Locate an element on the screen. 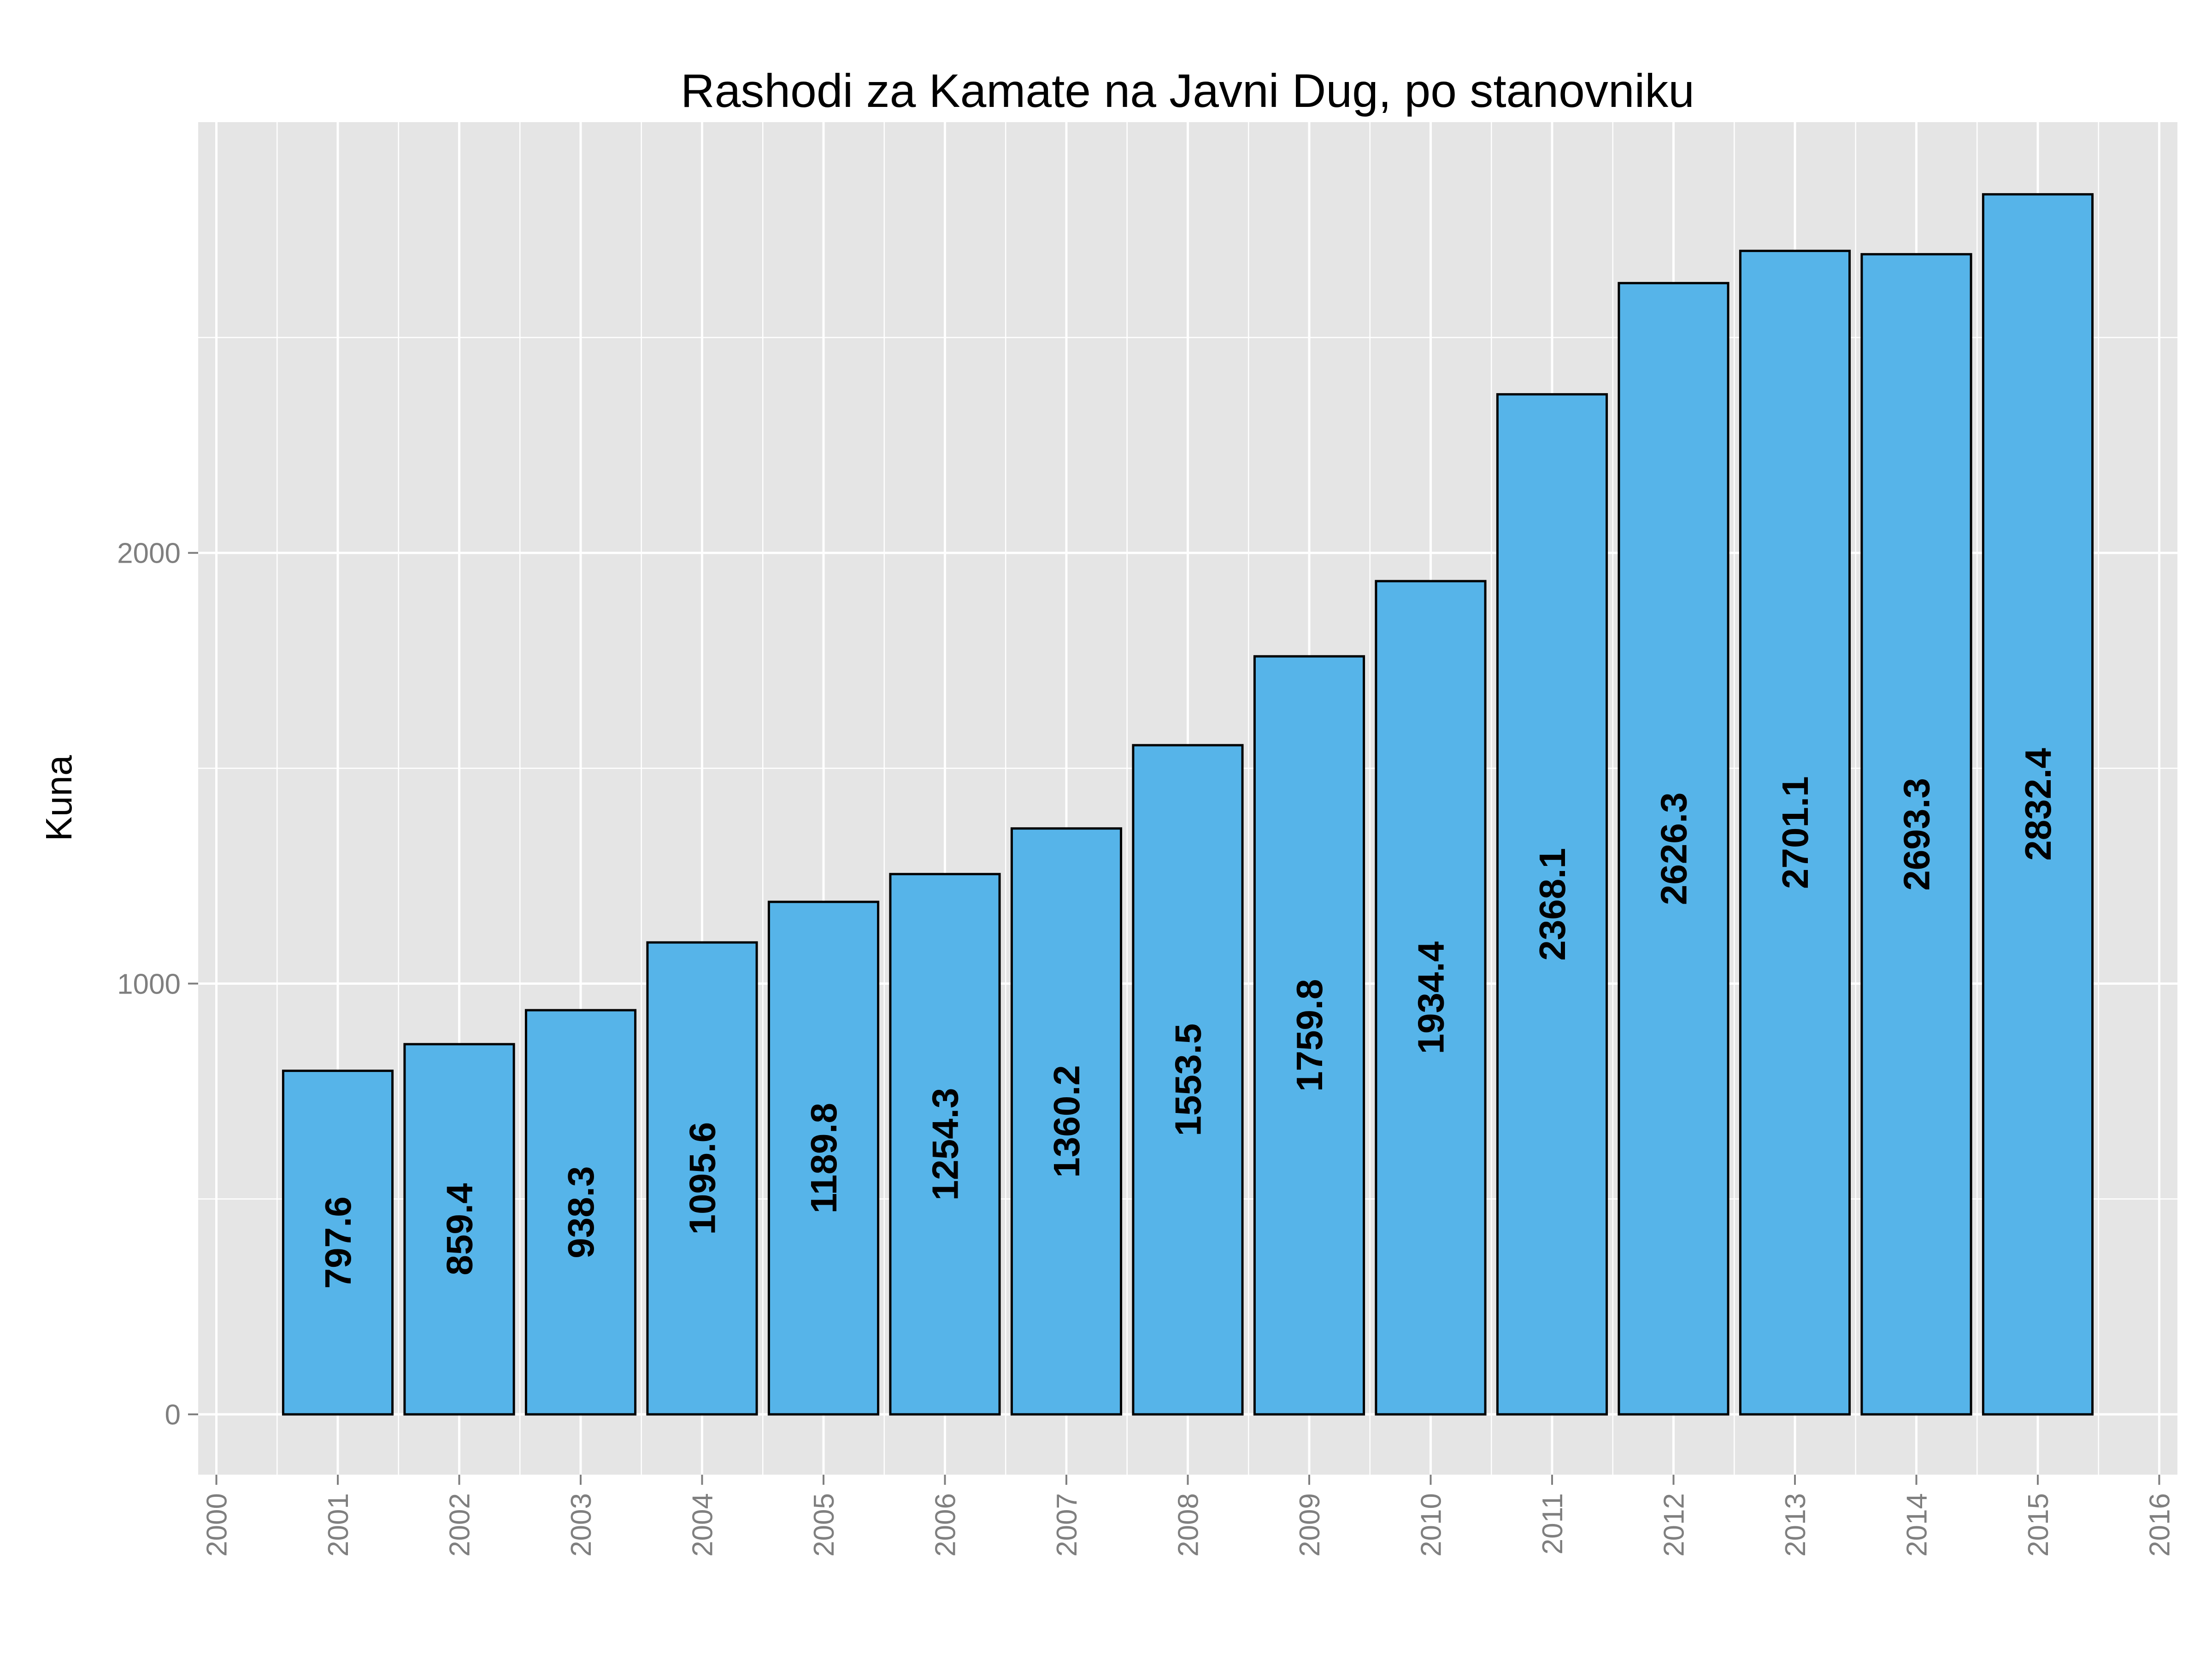  x-tick-label: 2013 is located at coordinates (1796, 1525).